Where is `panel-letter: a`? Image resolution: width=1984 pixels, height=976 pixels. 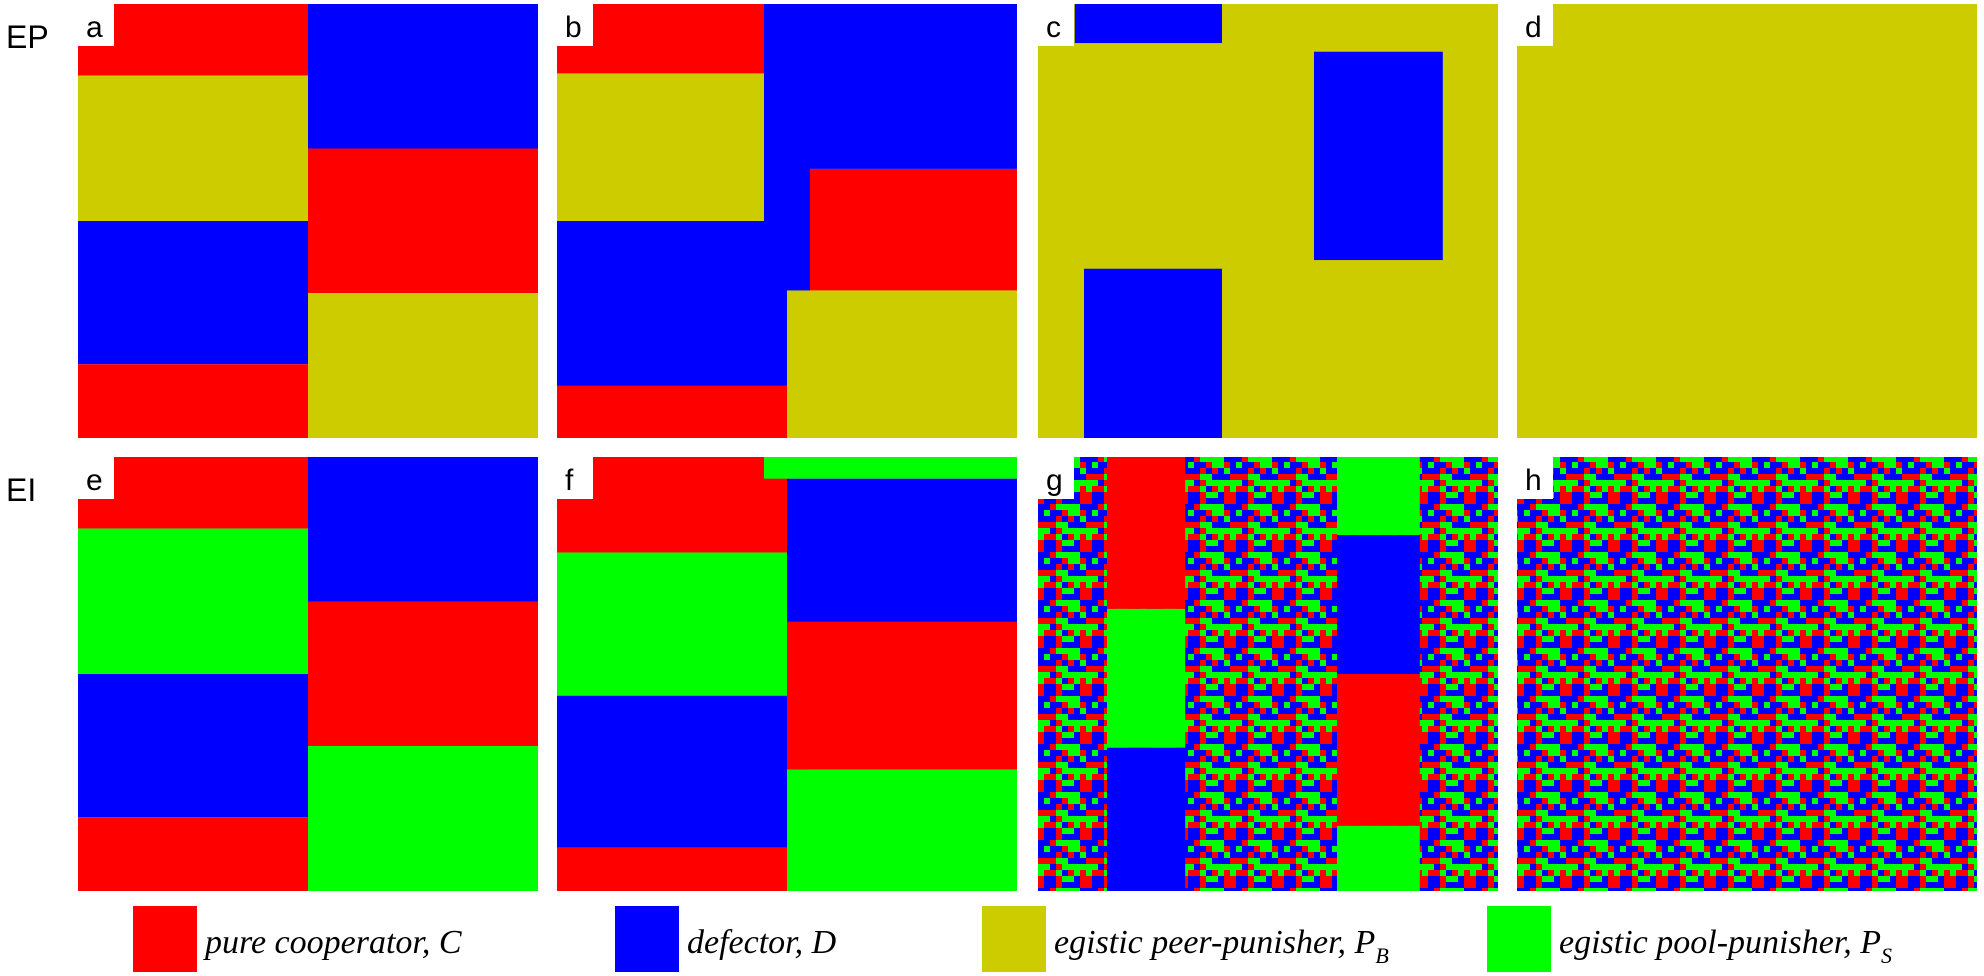 panel-letter: a is located at coordinates (94, 27).